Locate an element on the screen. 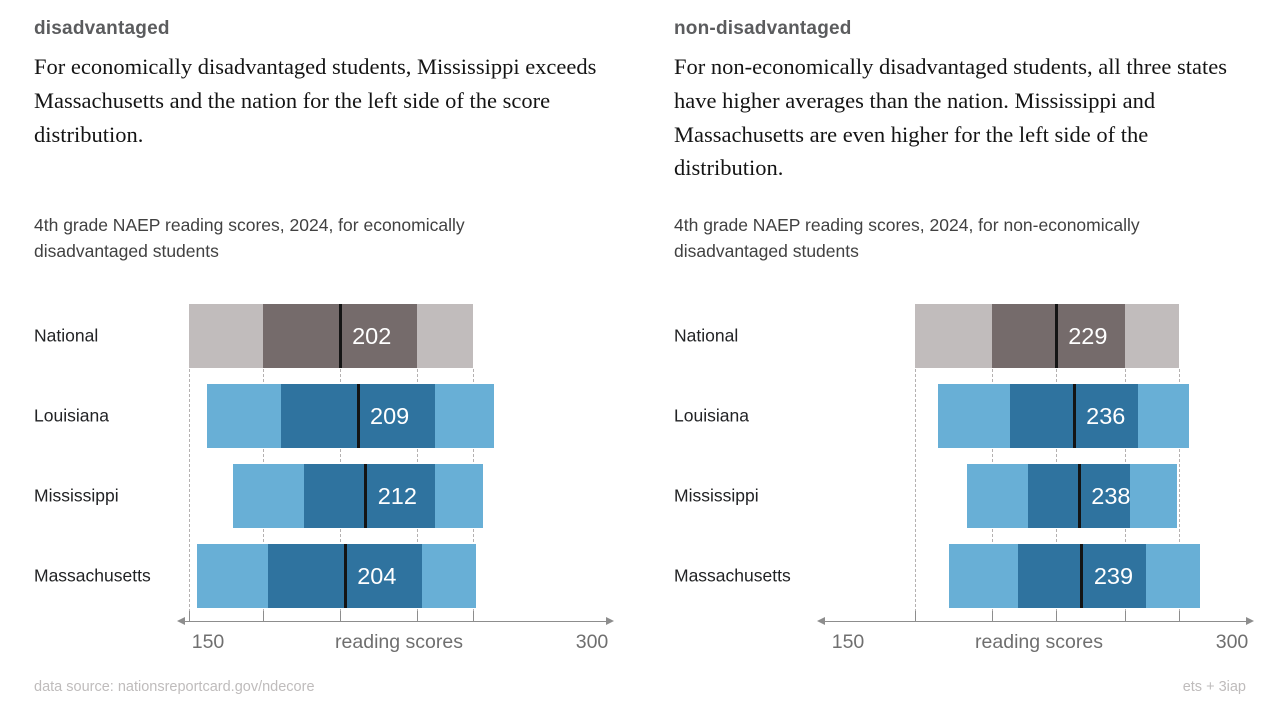 The height and width of the screenshot is (719, 1280). bar-row: 239 Massachusetts is located at coordinates (960, 576).